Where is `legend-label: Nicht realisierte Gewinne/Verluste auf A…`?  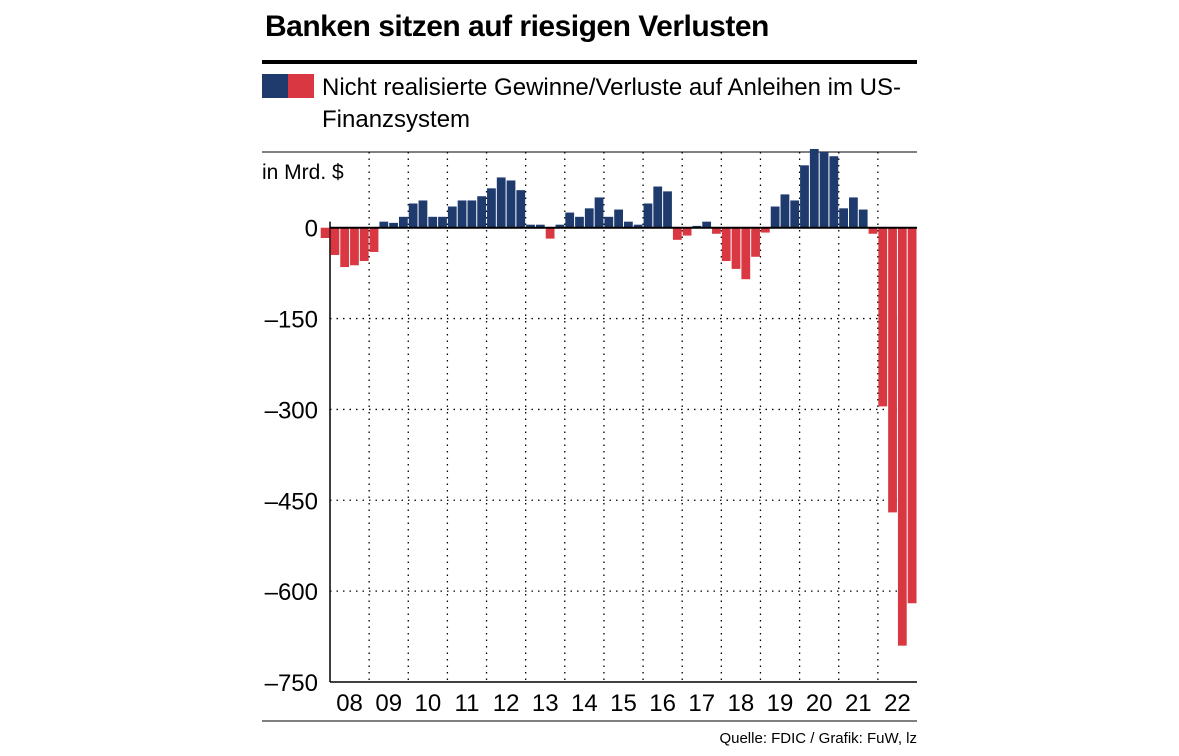
legend-label: Nicht realisierte Gewinne/Verluste auf A… is located at coordinates (611, 103).